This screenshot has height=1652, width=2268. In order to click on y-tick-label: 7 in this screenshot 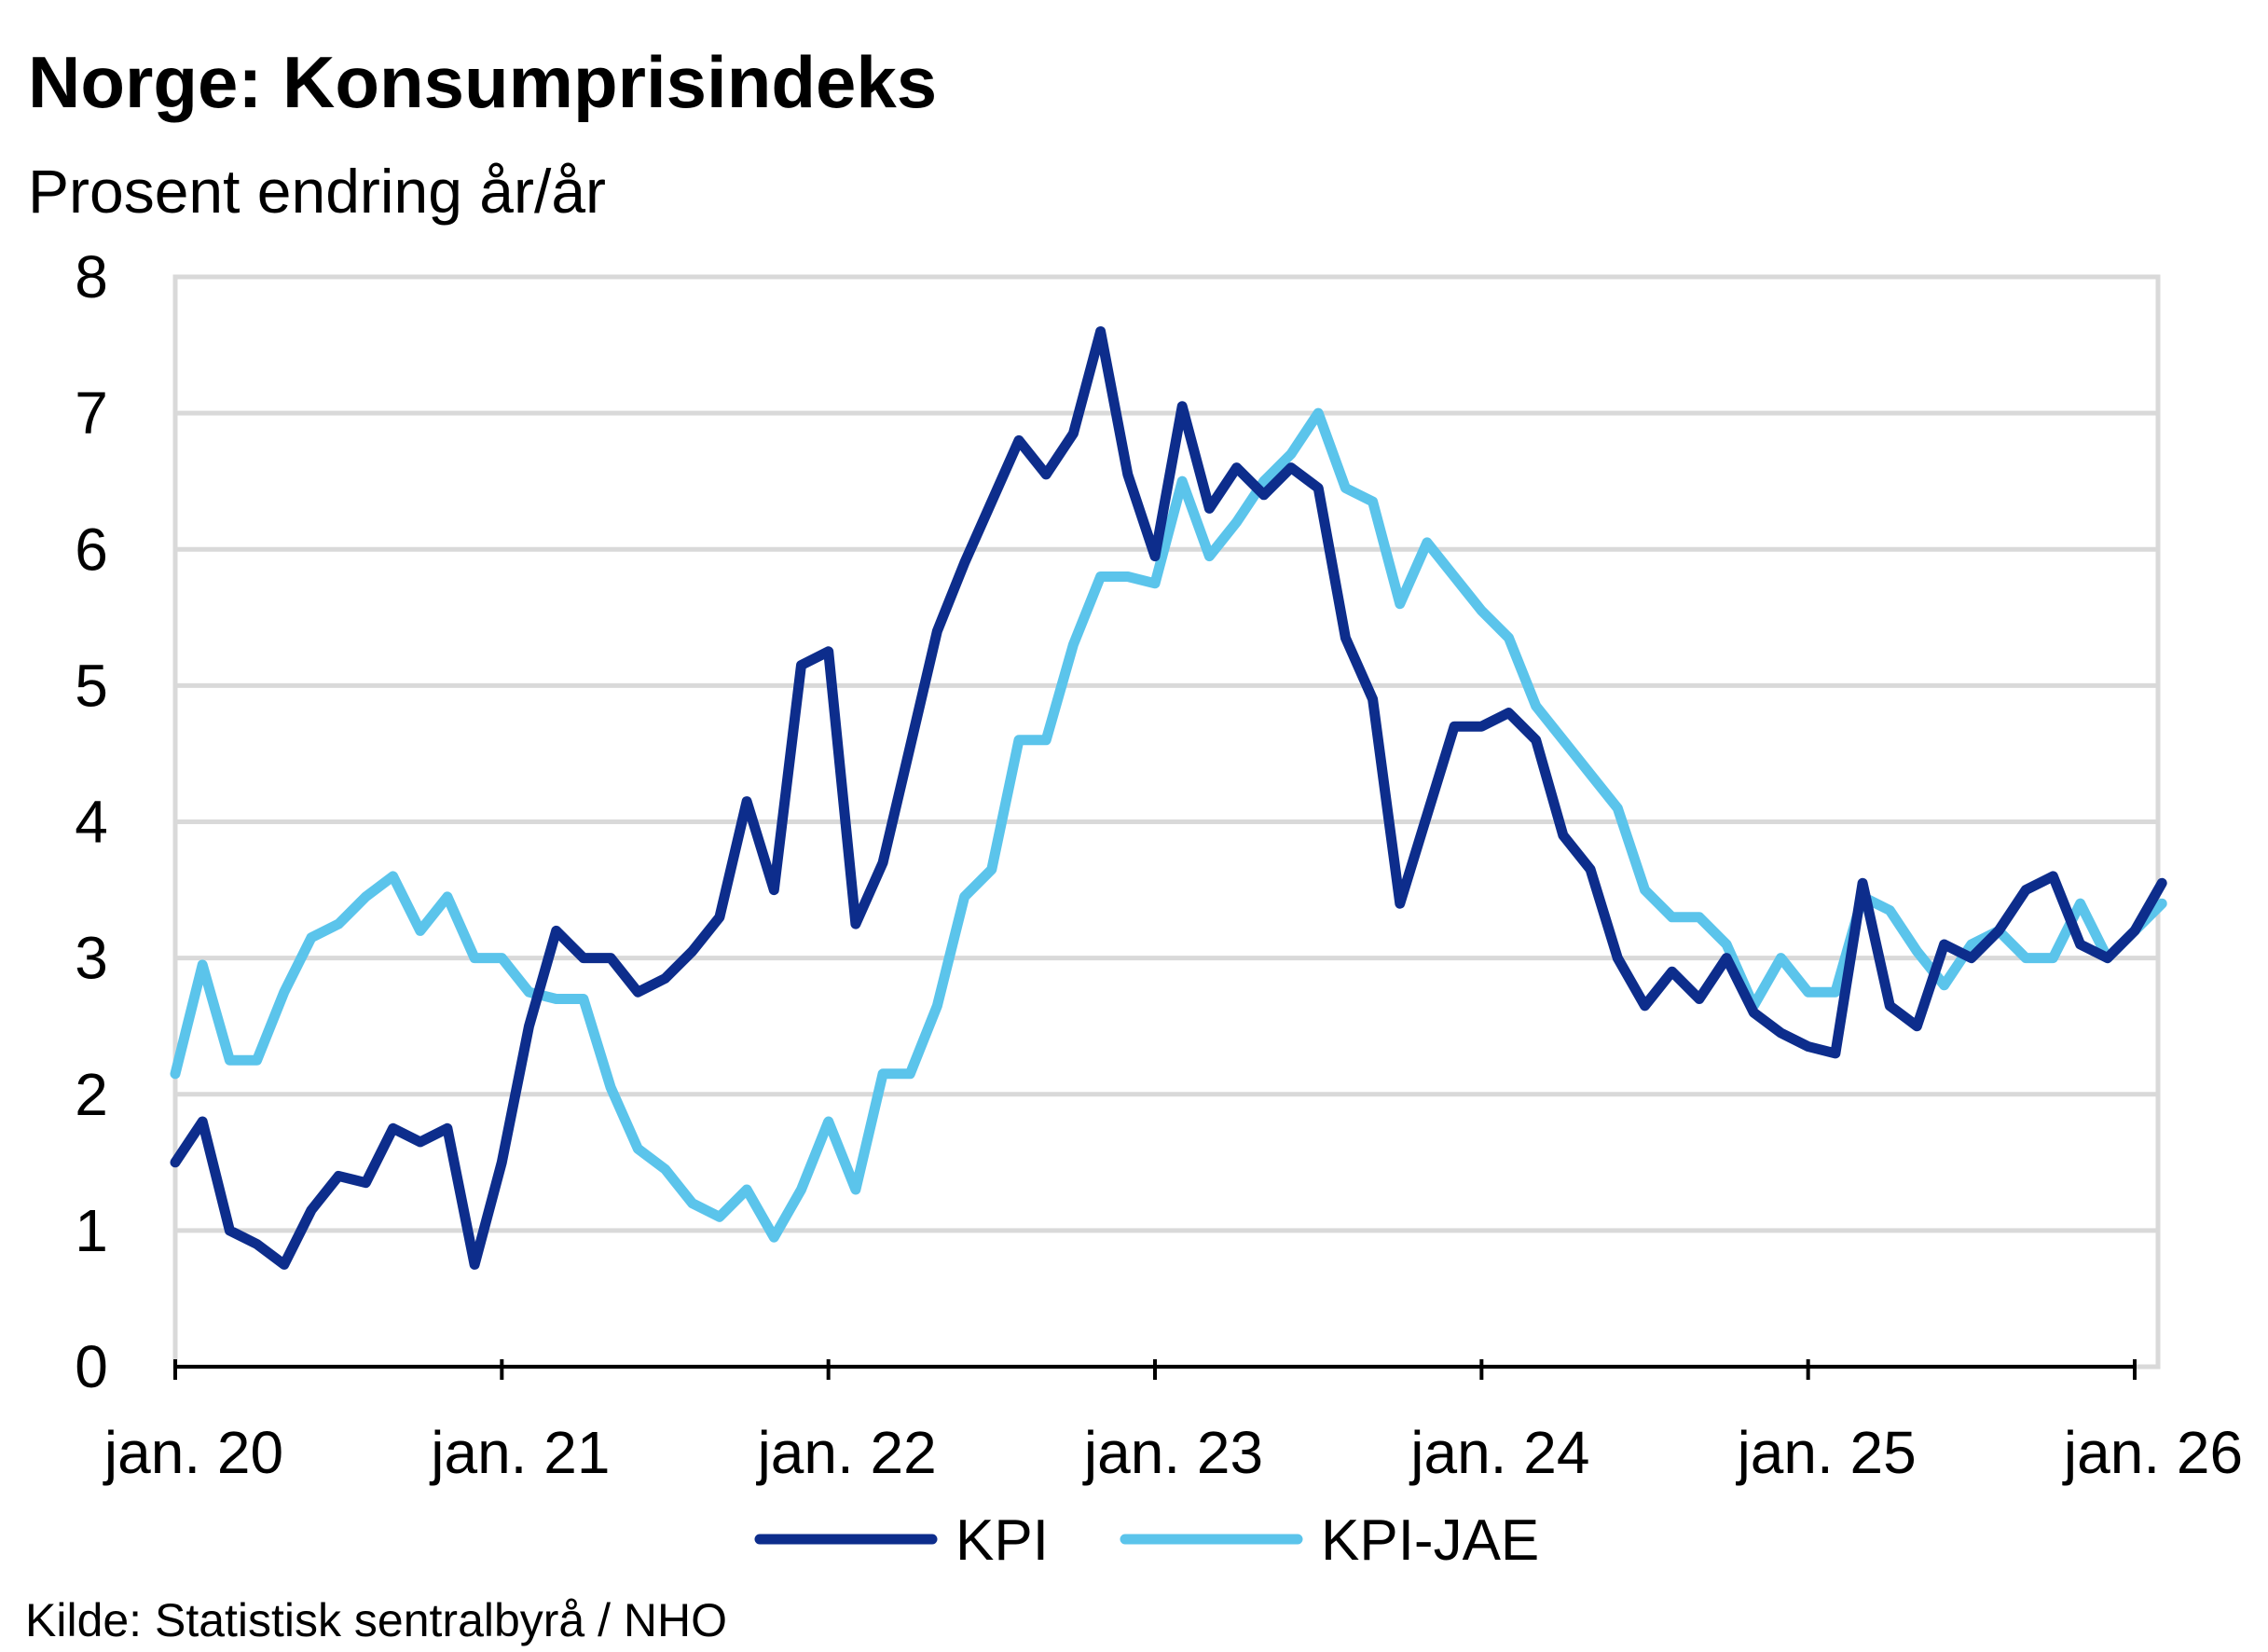, I will do `click(92, 413)`.